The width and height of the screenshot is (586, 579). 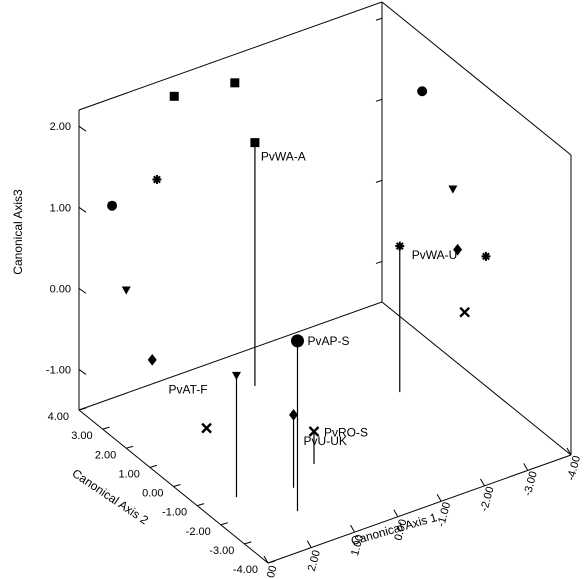 What do you see at coordinates (435, 255) in the screenshot?
I see `point-label: PvWA-U` at bounding box center [435, 255].